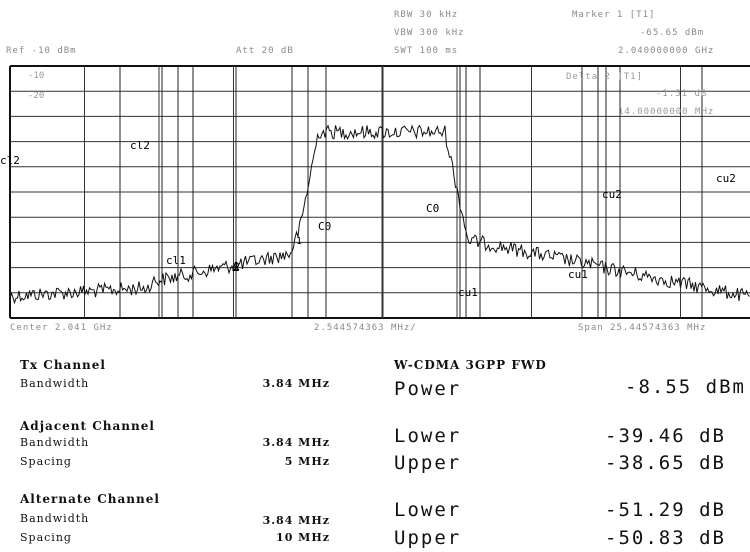 Image resolution: width=750 pixels, height=552 pixels. What do you see at coordinates (428, 538) in the screenshot?
I see `alternate-upper-label: Upper` at bounding box center [428, 538].